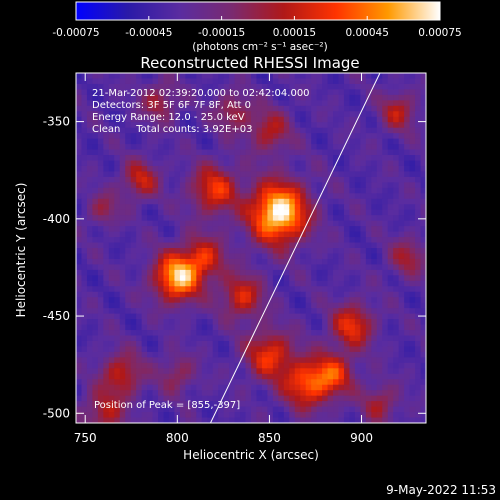 The height and width of the screenshot is (500, 500). I want to click on annotation-energy-range: Energy Range: 12.0 - 25.0 keV, so click(168, 117).